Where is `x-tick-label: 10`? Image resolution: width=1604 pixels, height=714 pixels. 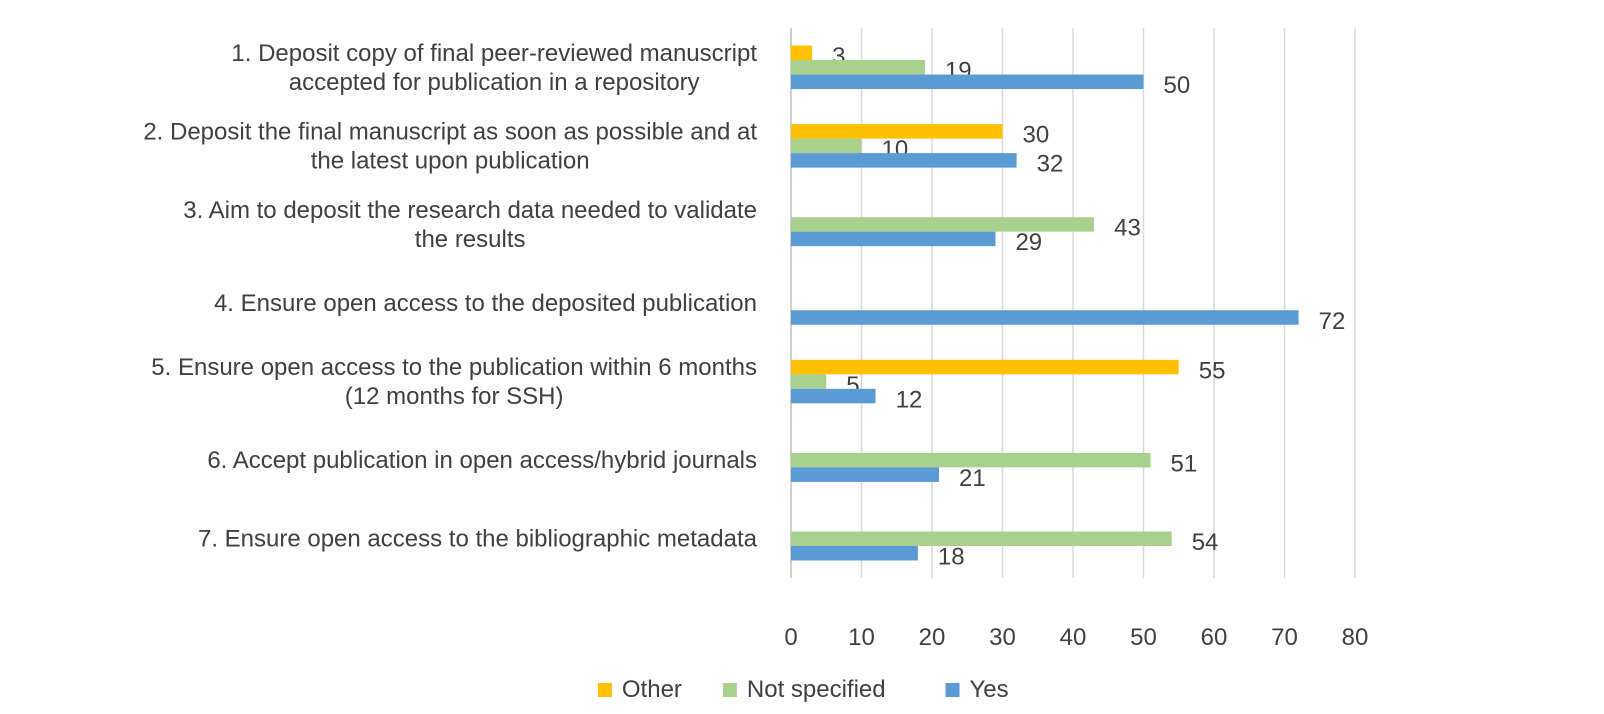 x-tick-label: 10 is located at coordinates (861, 637).